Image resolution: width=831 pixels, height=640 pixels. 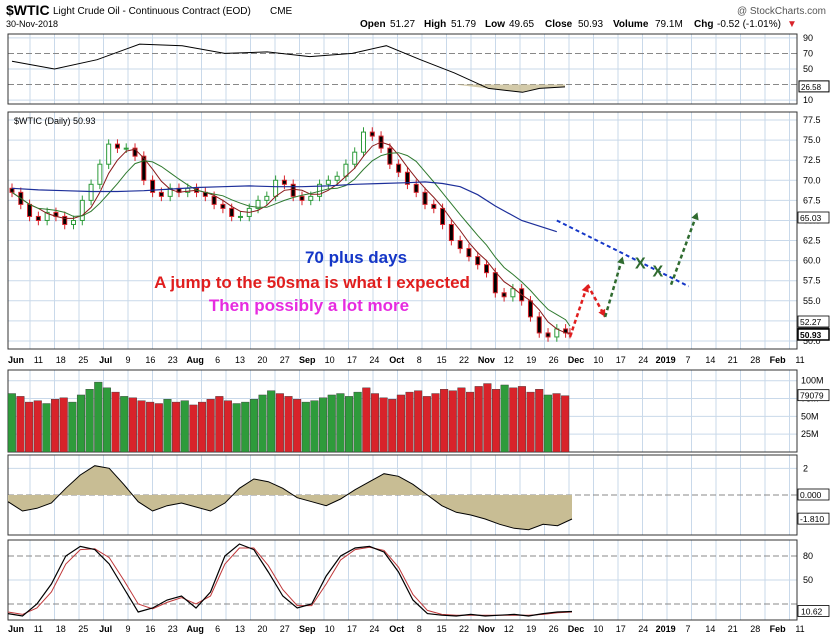 What do you see at coordinates (812, 160) in the screenshot?
I see `price-tick-label: 72.5` at bounding box center [812, 160].